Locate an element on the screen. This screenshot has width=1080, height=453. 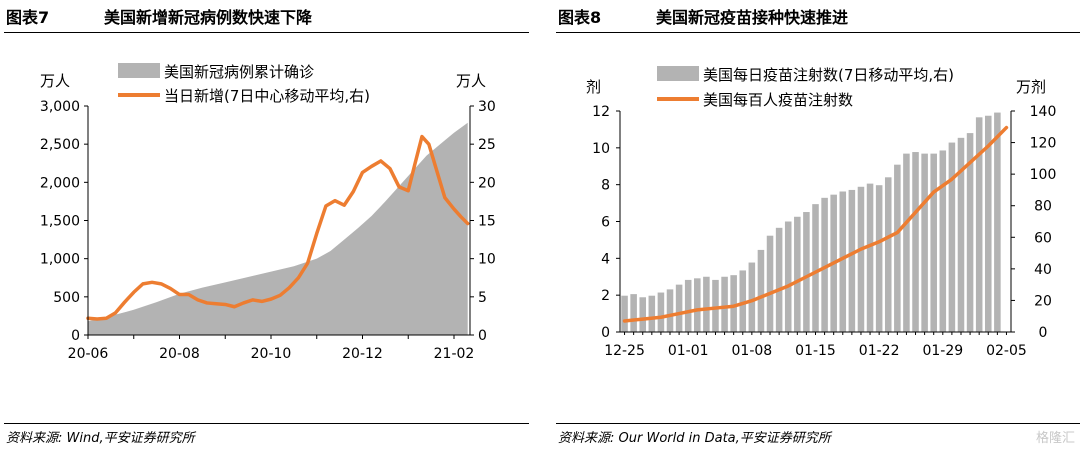
y-right-tick-label: 60 is located at coordinates (1043, 238).